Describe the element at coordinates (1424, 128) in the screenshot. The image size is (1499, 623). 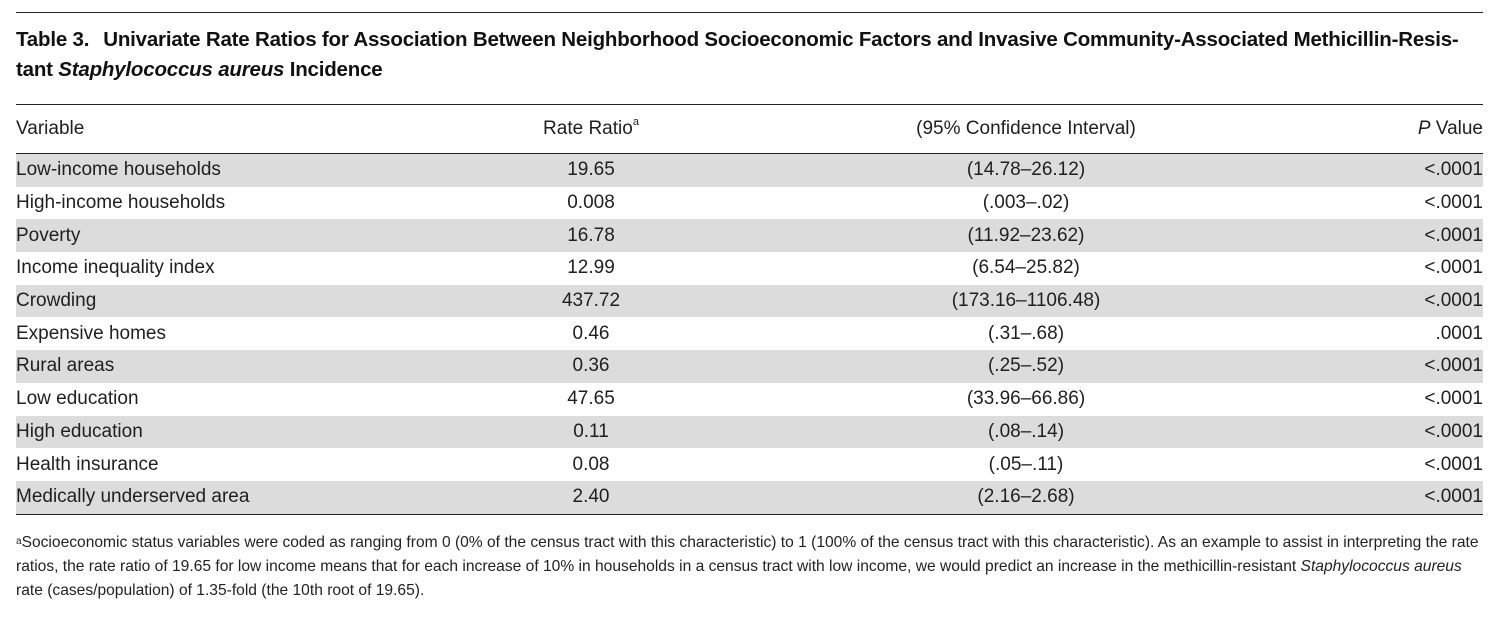
I see `header-p-italic: P` at that location.